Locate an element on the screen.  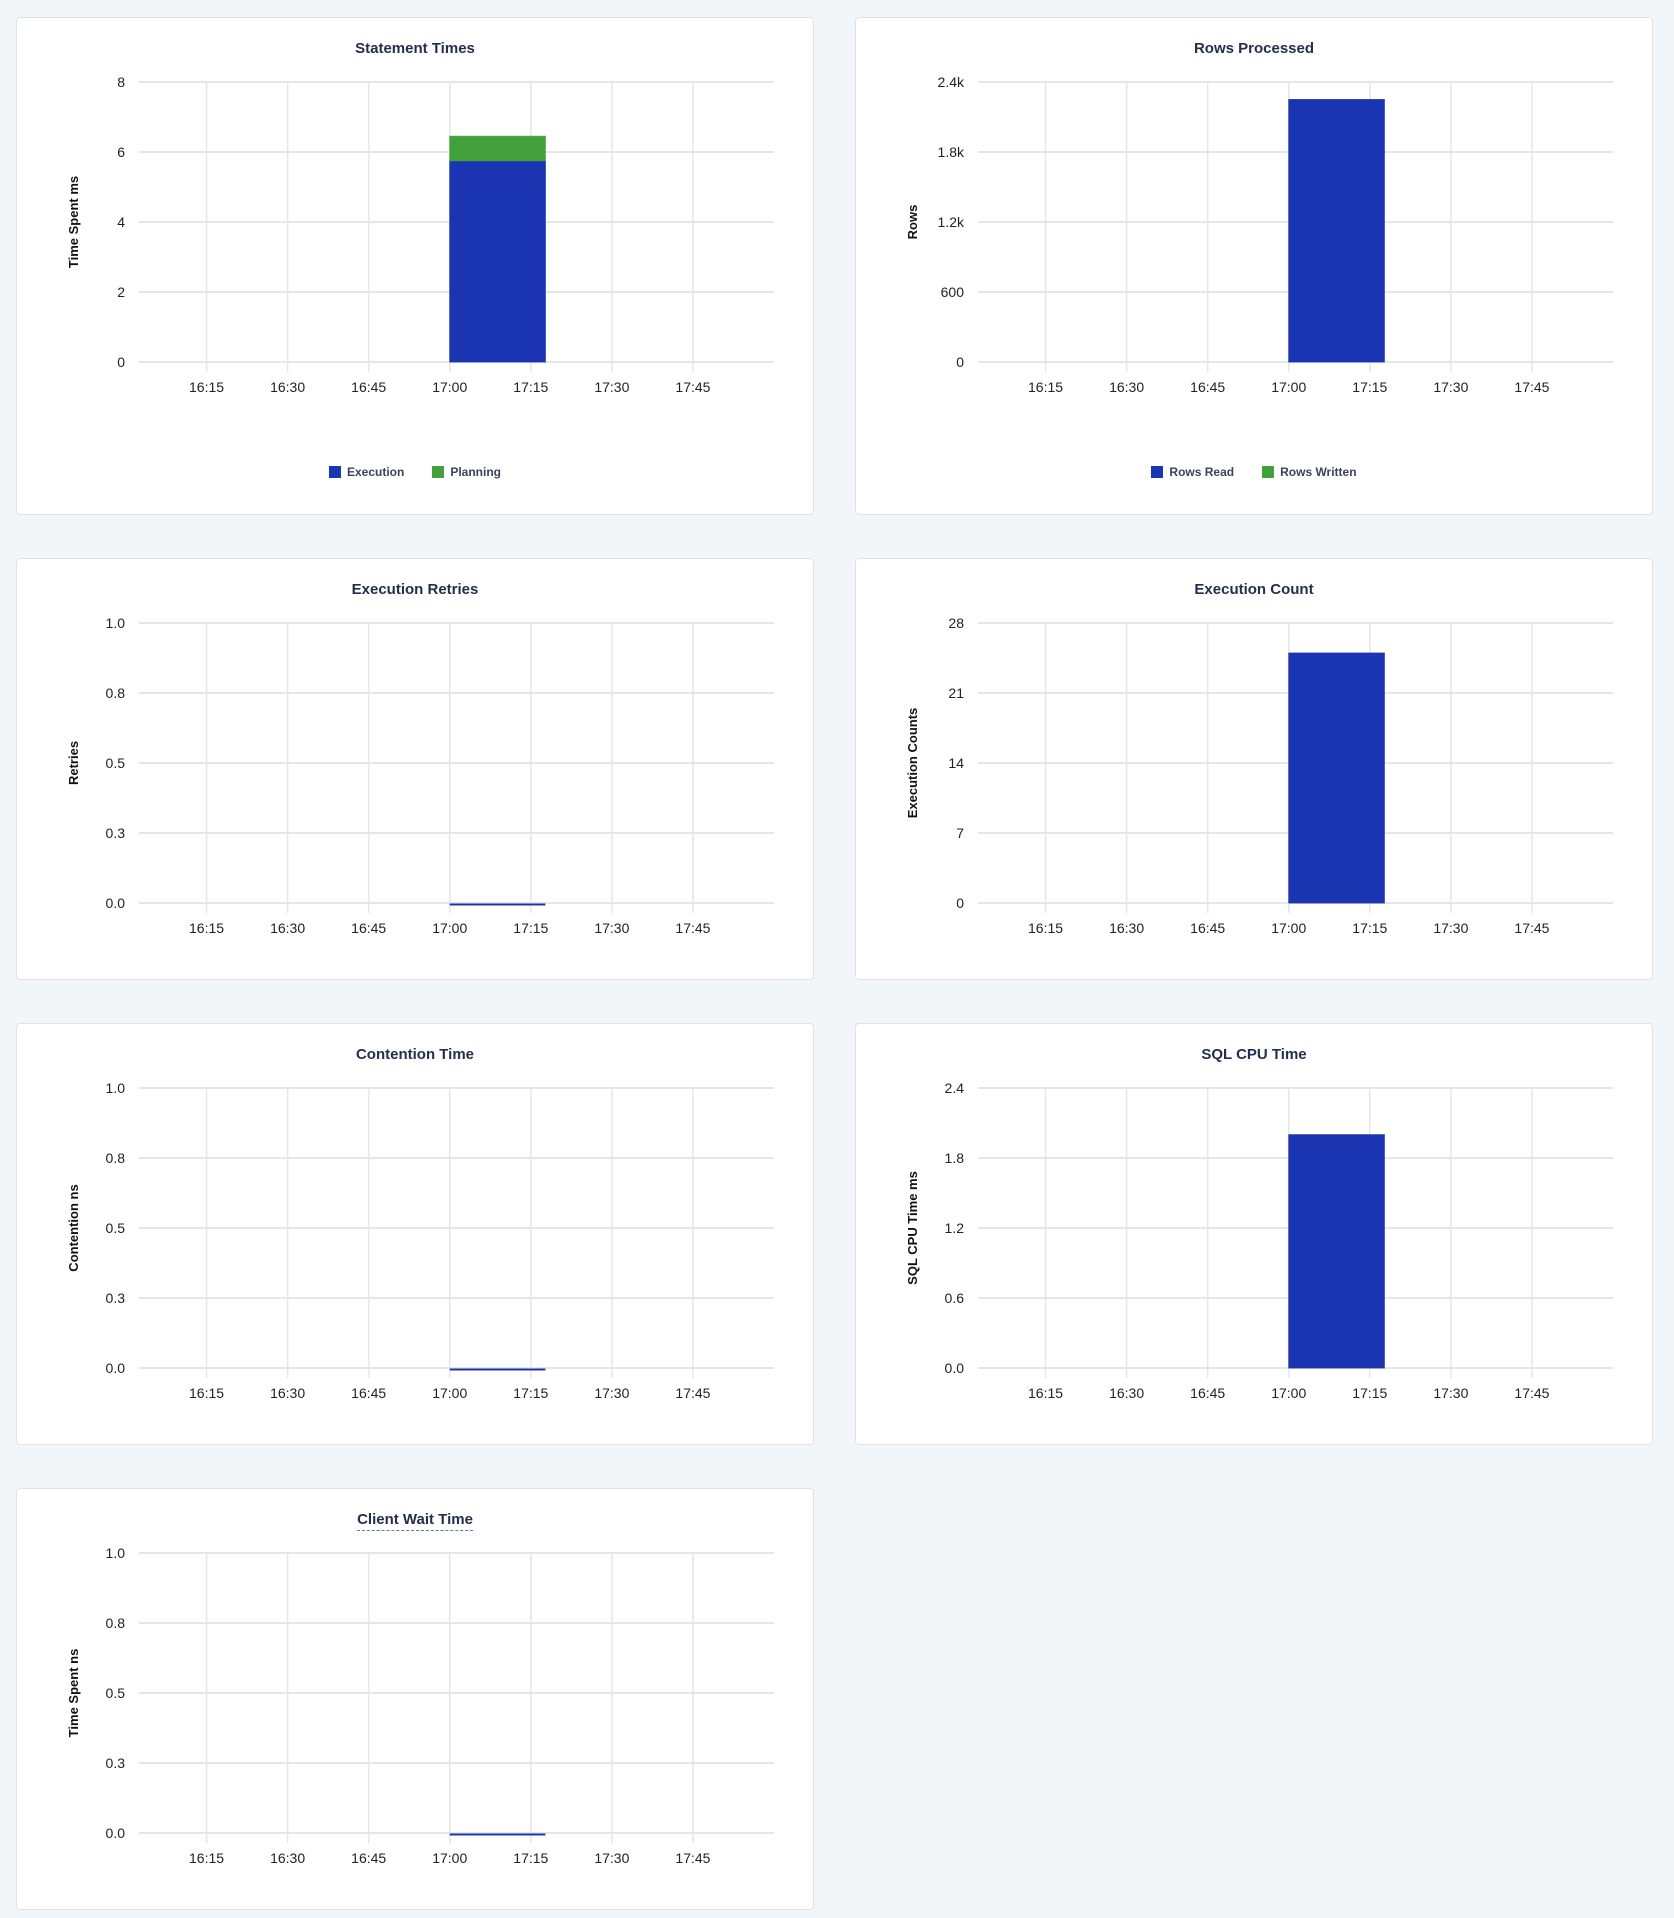
chart-title: Execution Retries is located at coordinates (415, 589).